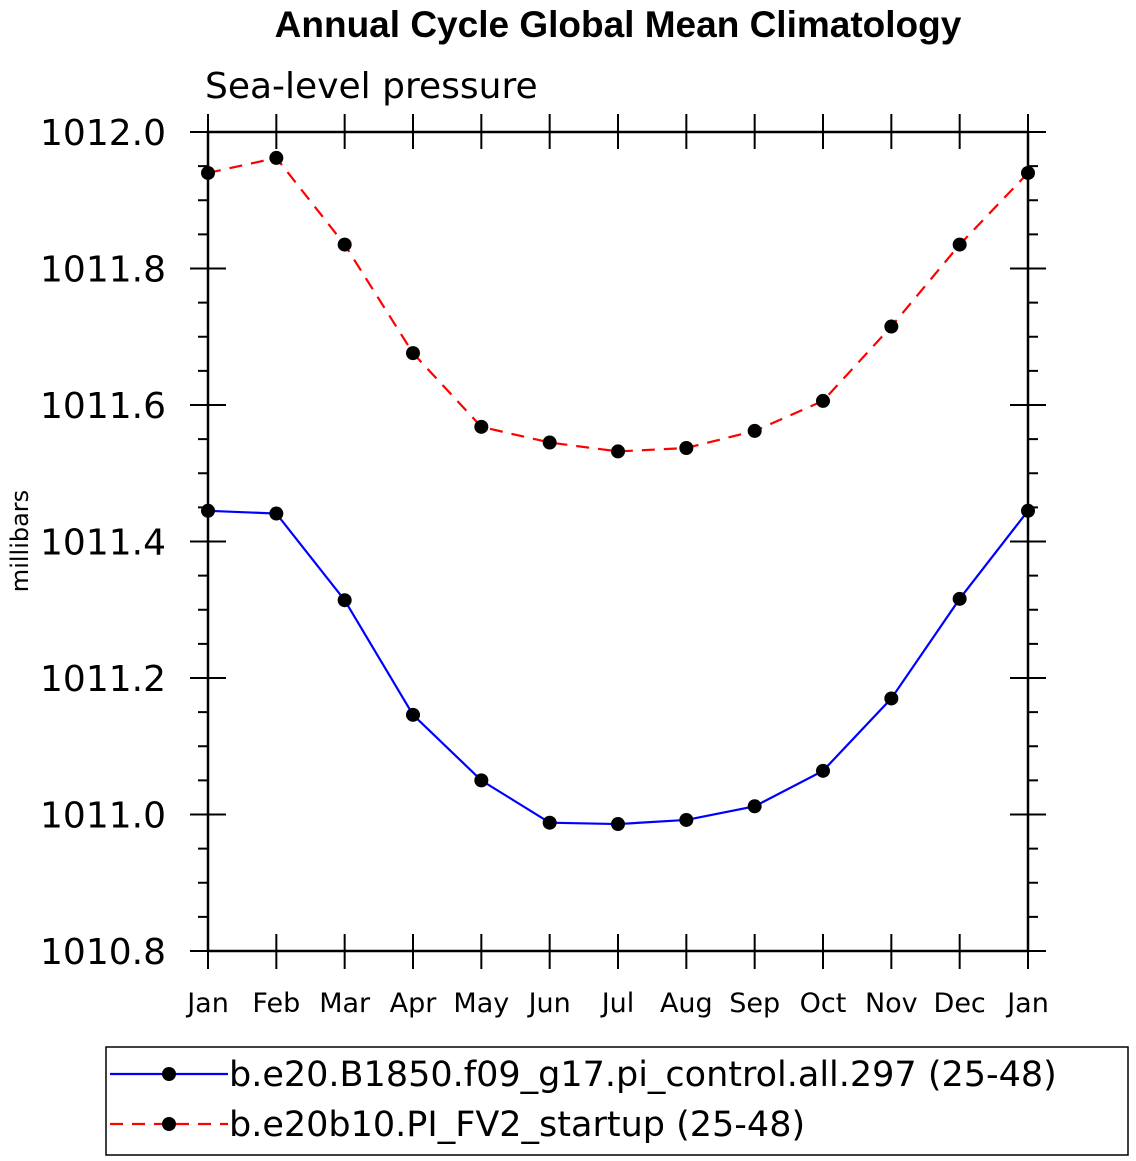  I want to click on y-tick-label: 1011.6, so click(103, 406).